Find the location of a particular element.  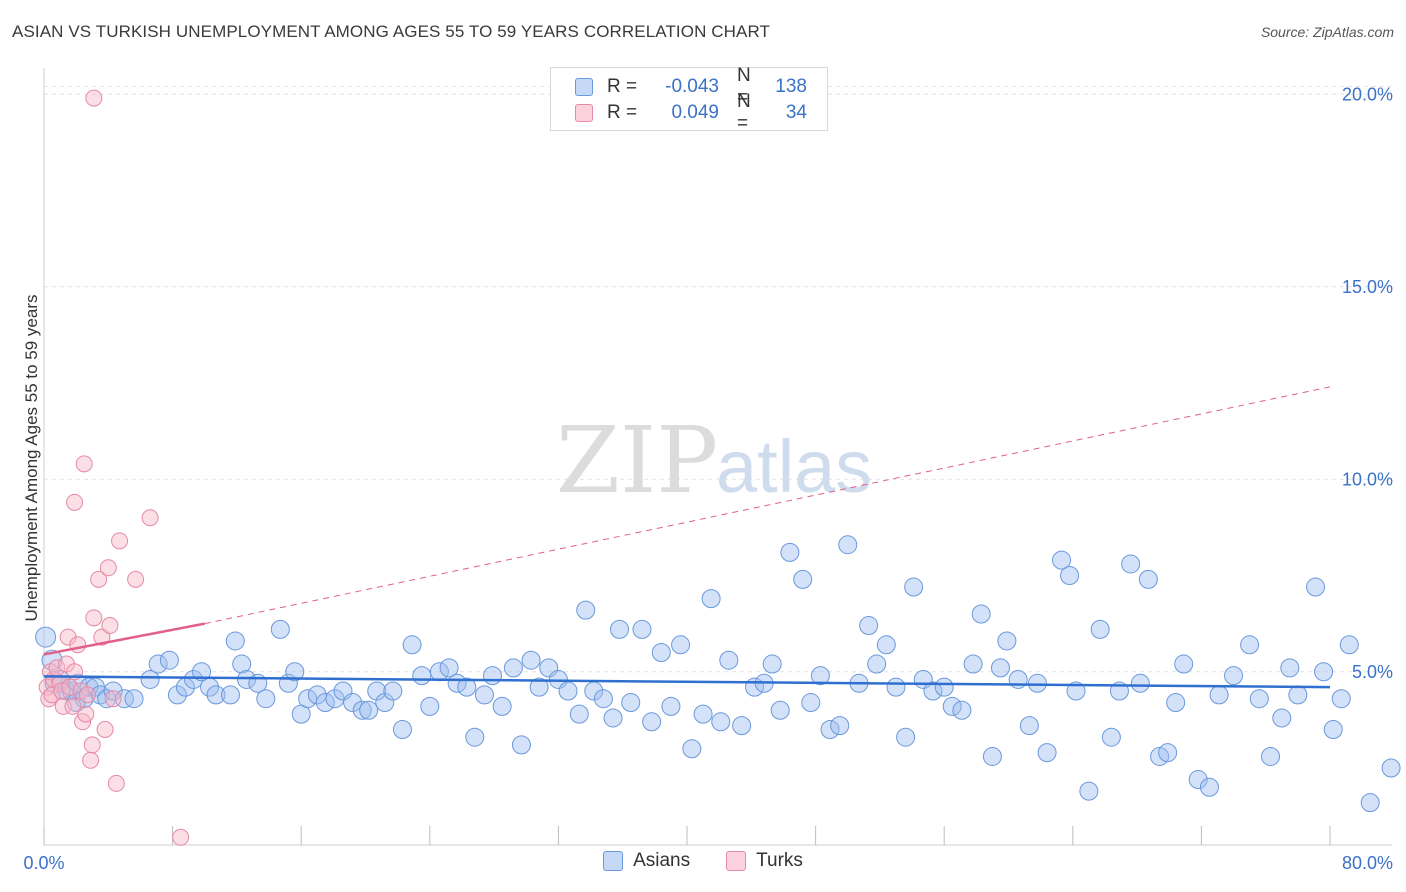

legend-item-asians: Asians is located at coordinates (646, 861).